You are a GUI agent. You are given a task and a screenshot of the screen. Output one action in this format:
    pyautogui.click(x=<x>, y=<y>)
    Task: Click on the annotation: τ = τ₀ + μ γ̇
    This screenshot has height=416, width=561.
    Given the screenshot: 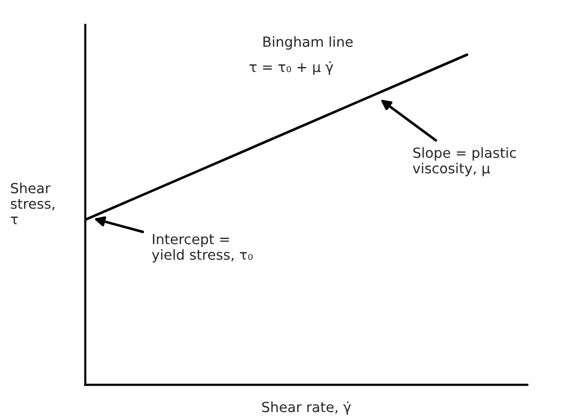 What is the action you would take?
    pyautogui.click(x=292, y=68)
    